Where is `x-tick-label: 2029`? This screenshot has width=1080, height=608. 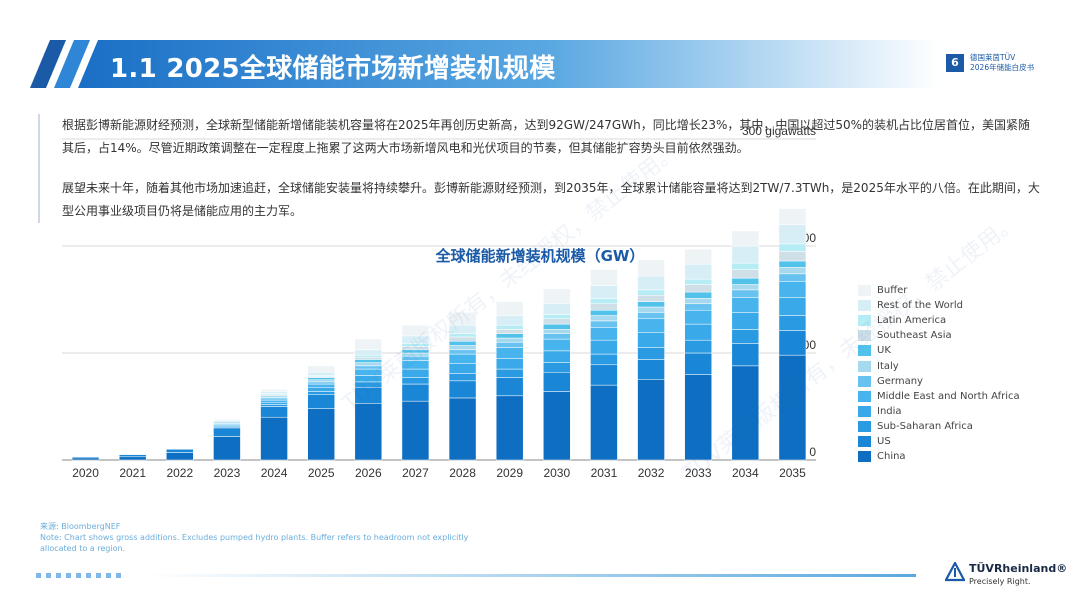 x-tick-label: 2029 is located at coordinates (509, 473).